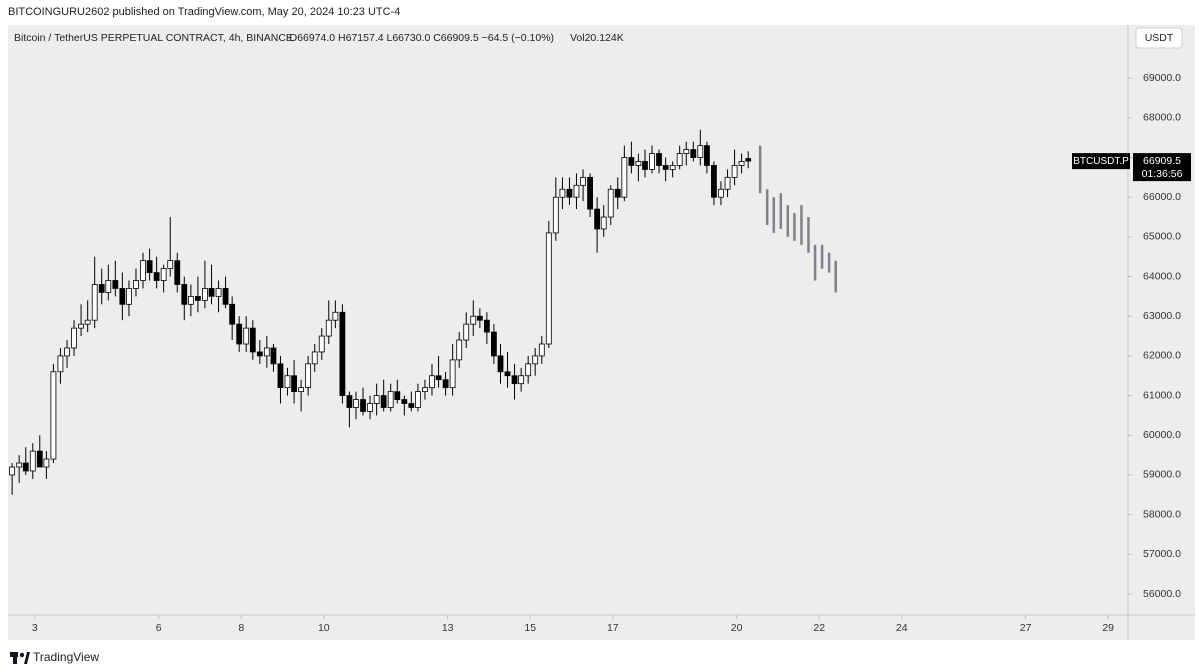 The height and width of the screenshot is (672, 1200). Describe the element at coordinates (448, 628) in the screenshot. I see `x-tick-label: 13` at that location.